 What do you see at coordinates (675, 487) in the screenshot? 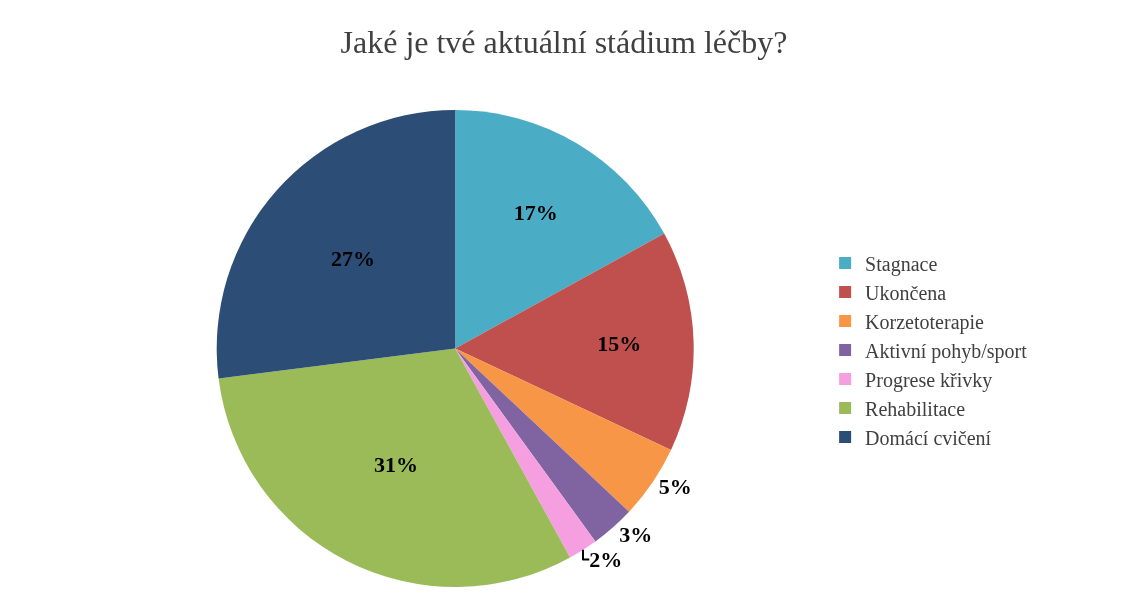
I see `data-label: 5%` at bounding box center [675, 487].